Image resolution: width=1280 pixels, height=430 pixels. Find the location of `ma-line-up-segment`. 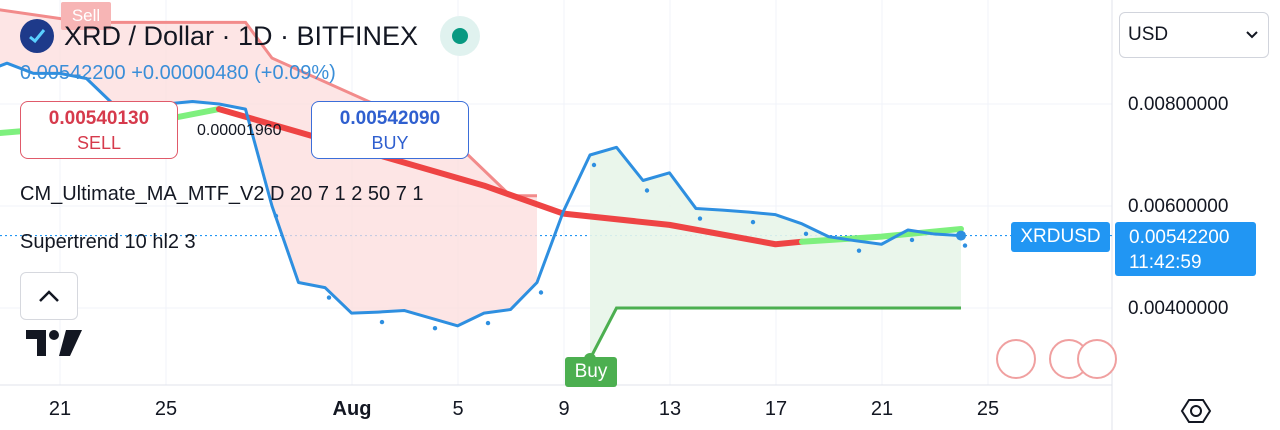

ma-line-up-segment is located at coordinates (881, 235).